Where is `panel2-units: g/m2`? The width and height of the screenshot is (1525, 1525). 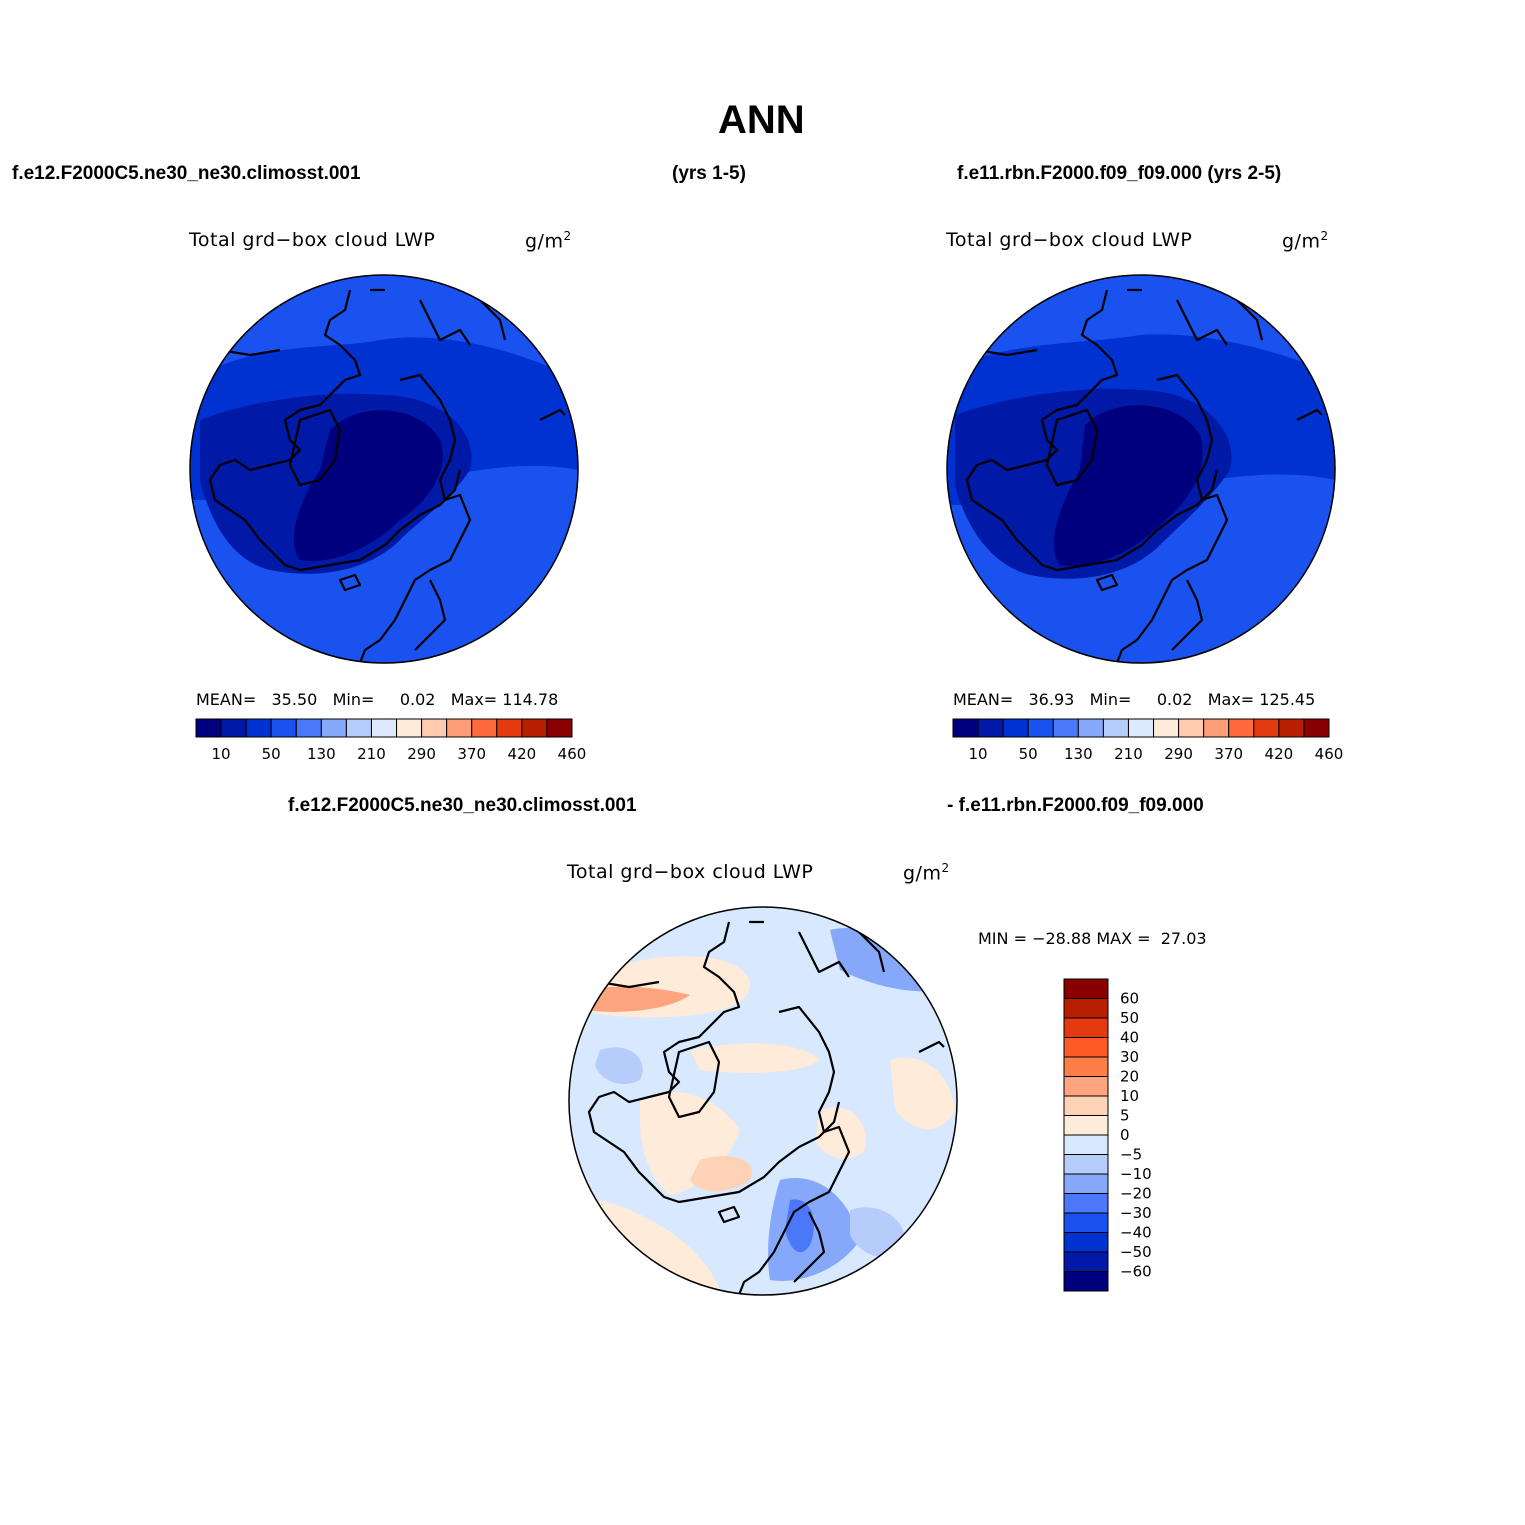 panel2-units: g/m2 is located at coordinates (1305, 241).